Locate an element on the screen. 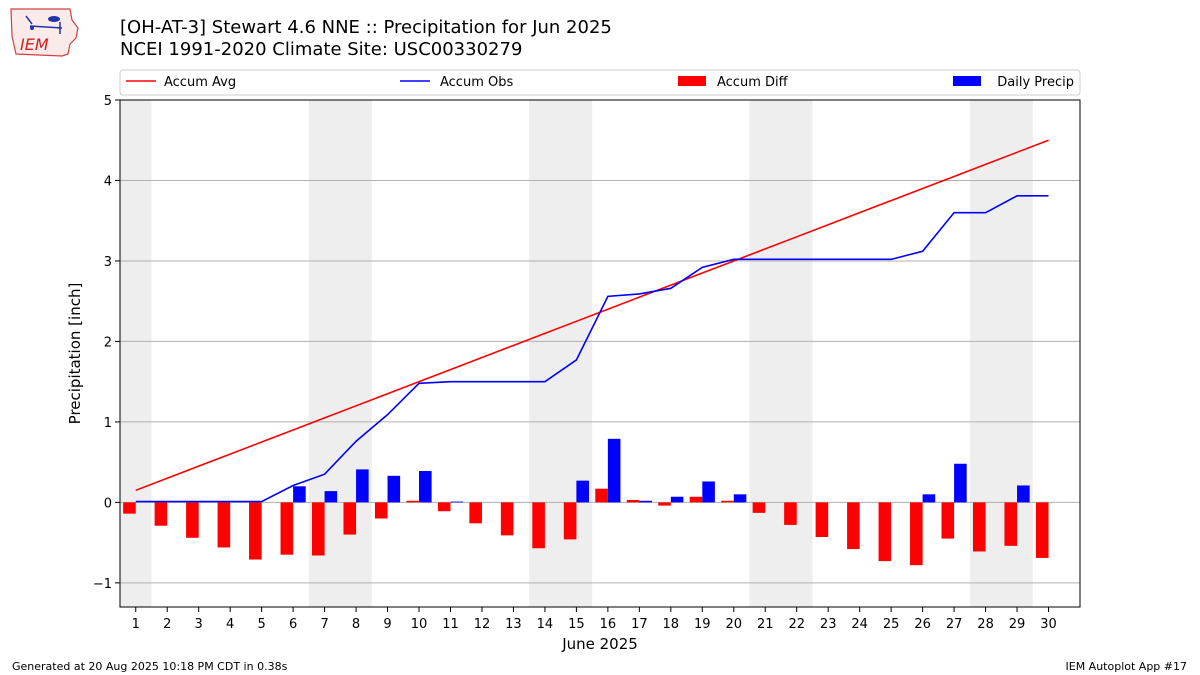 This screenshot has width=1200, height=675. y-tick-label: 1 is located at coordinates (108, 423).